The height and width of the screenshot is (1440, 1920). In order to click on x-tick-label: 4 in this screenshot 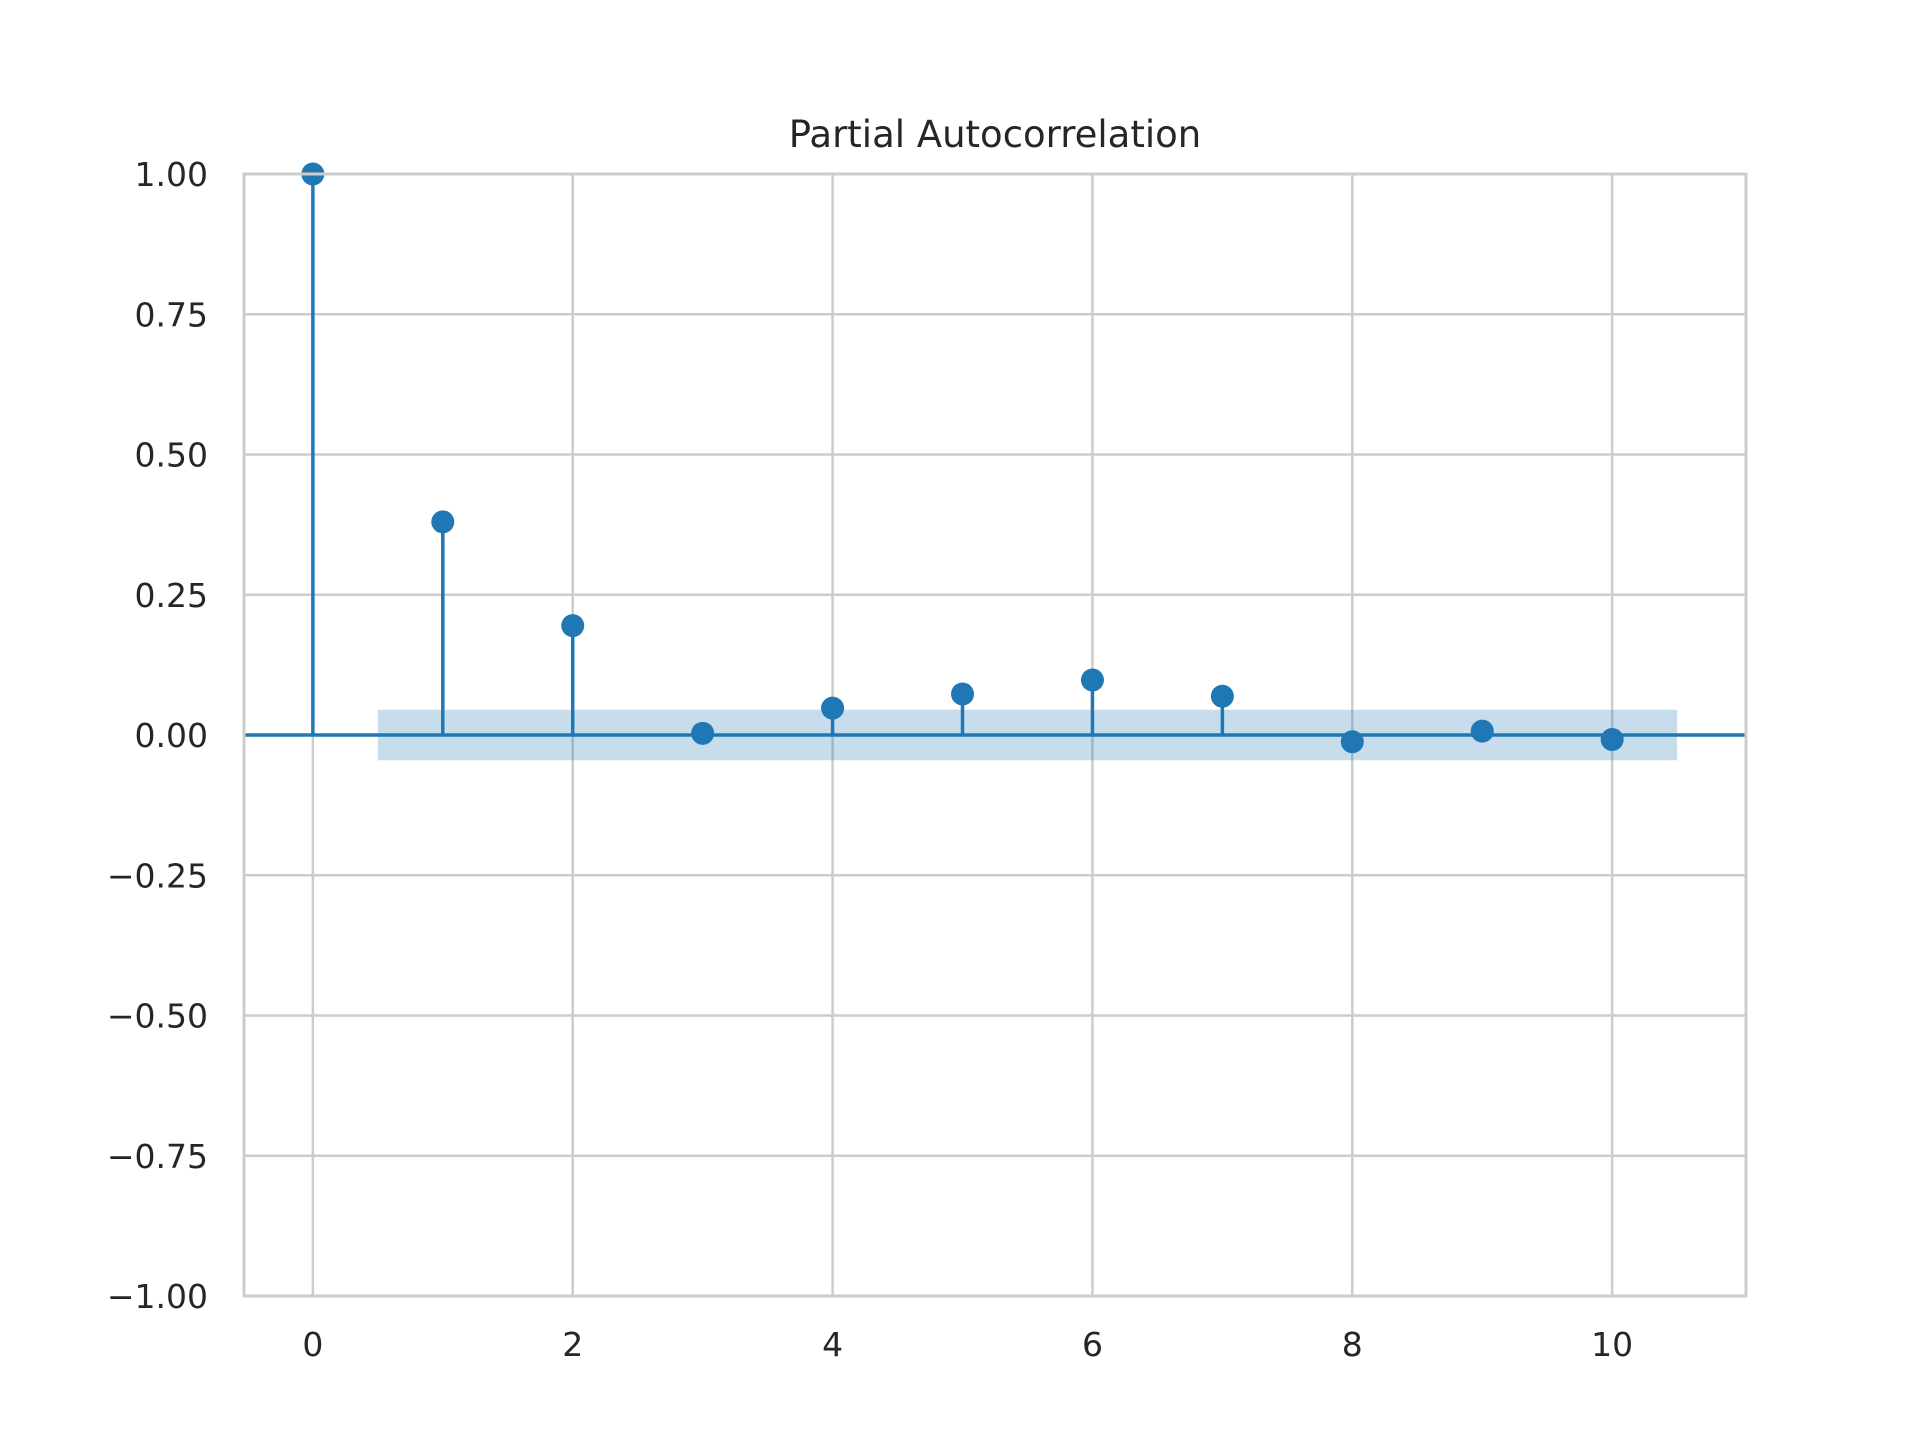, I will do `click(832, 1344)`.